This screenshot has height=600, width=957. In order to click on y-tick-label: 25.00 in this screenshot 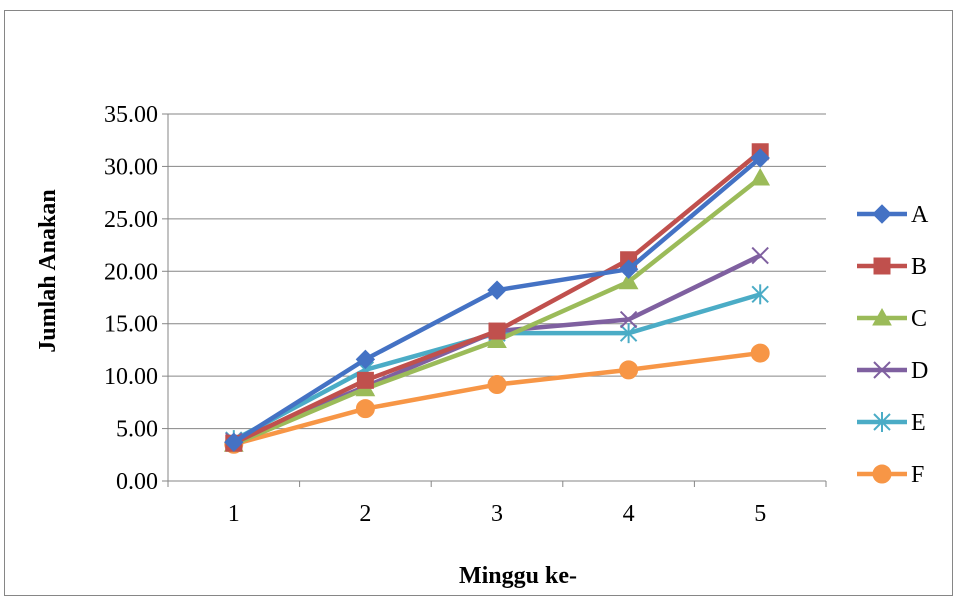, I will do `click(131, 220)`.